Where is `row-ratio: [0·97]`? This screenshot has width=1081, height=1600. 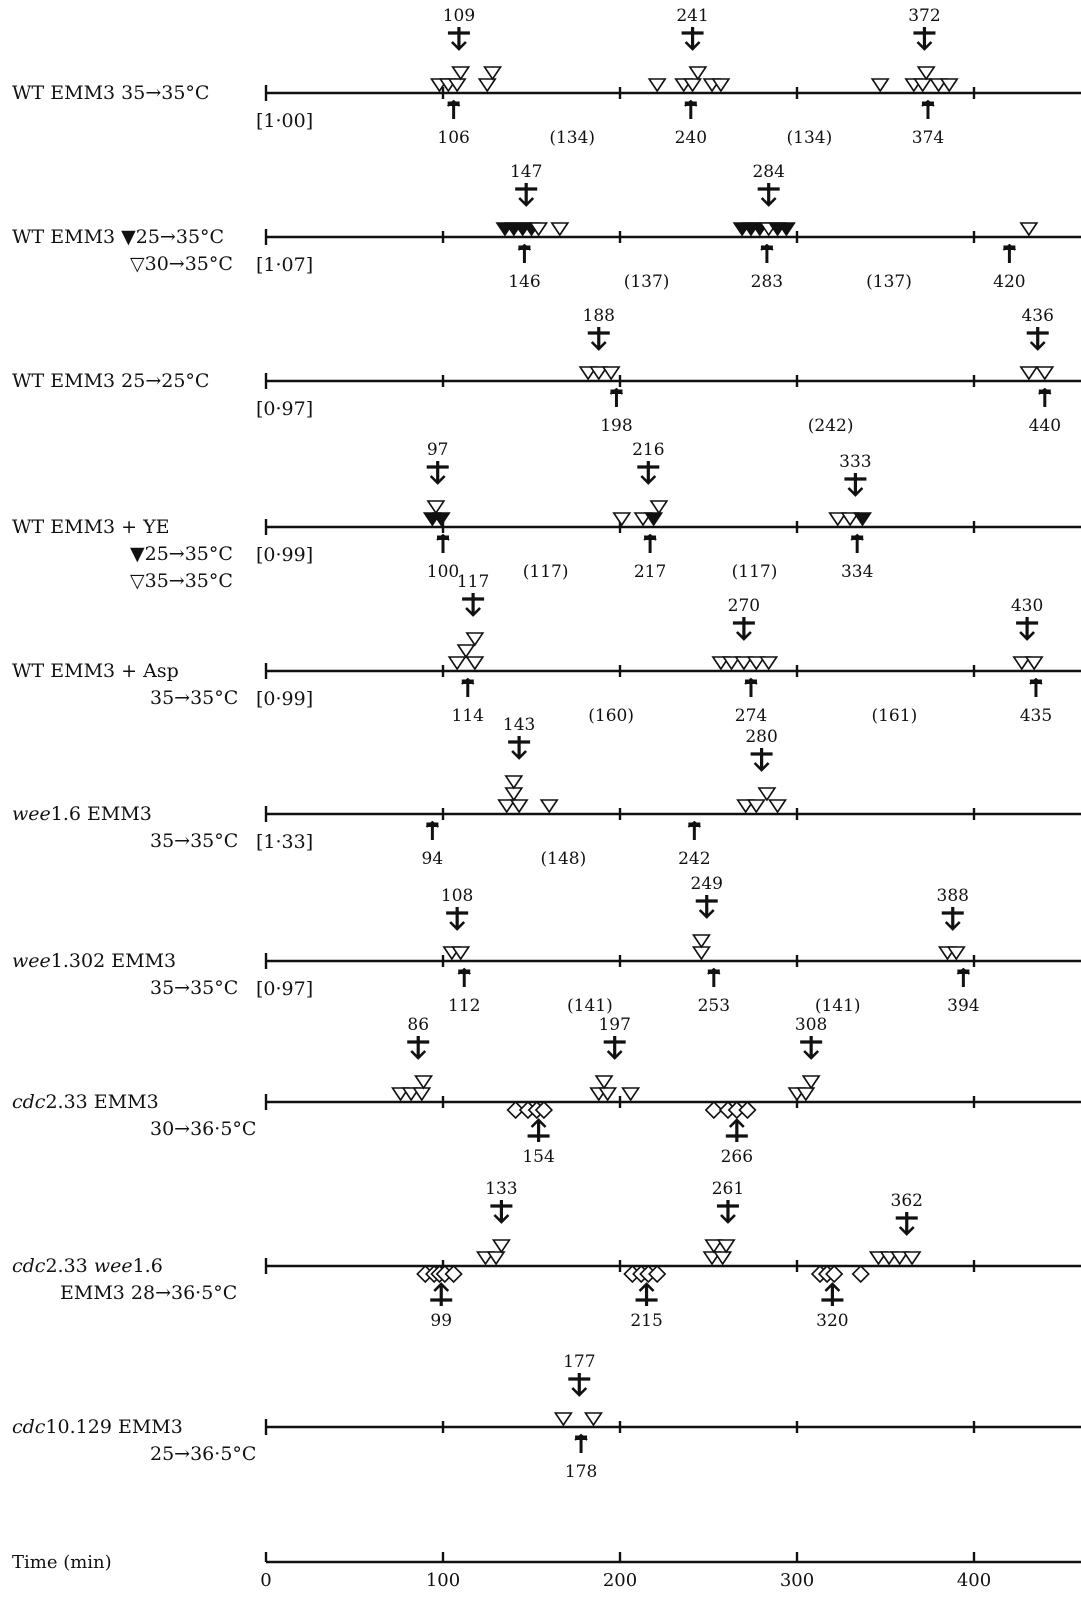
row-ratio: [0·97] is located at coordinates (284, 989).